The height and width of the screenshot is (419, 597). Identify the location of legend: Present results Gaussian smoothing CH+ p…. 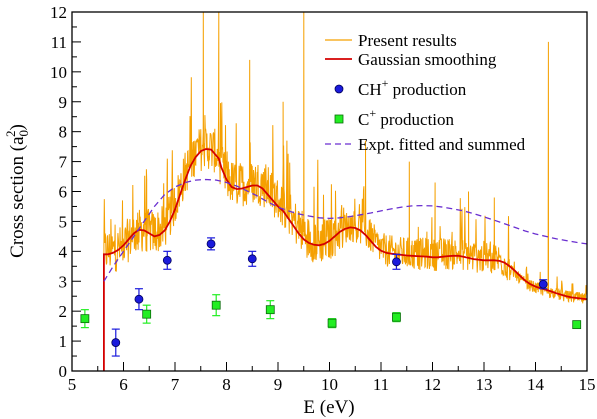
(425, 92).